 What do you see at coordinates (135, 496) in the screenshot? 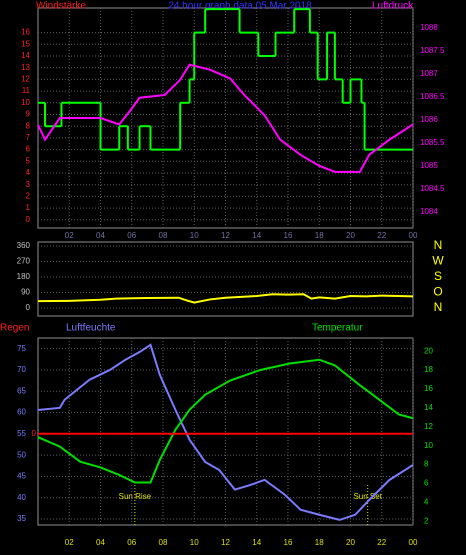
I see `annotation: Sun Rise` at bounding box center [135, 496].